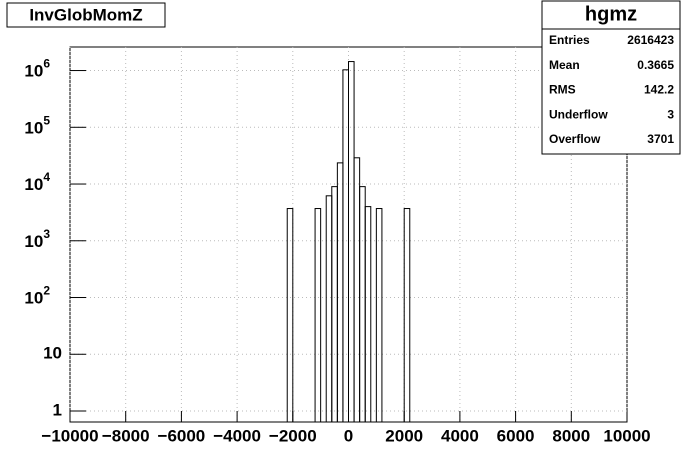 This screenshot has width=696, height=472. Describe the element at coordinates (562, 90) in the screenshot. I see `stats-label: RMS` at that location.